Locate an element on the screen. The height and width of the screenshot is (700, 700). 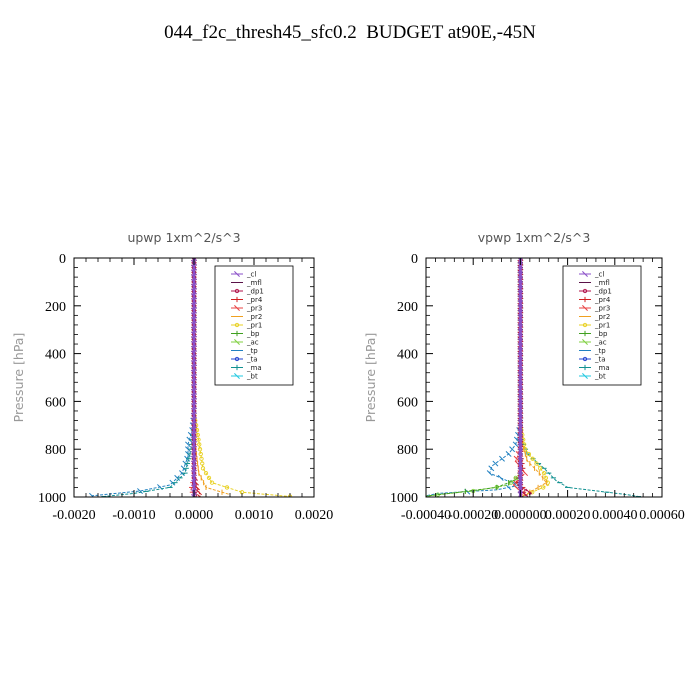
legend-item-_pr1: _pr1 is located at coordinates (246, 326).